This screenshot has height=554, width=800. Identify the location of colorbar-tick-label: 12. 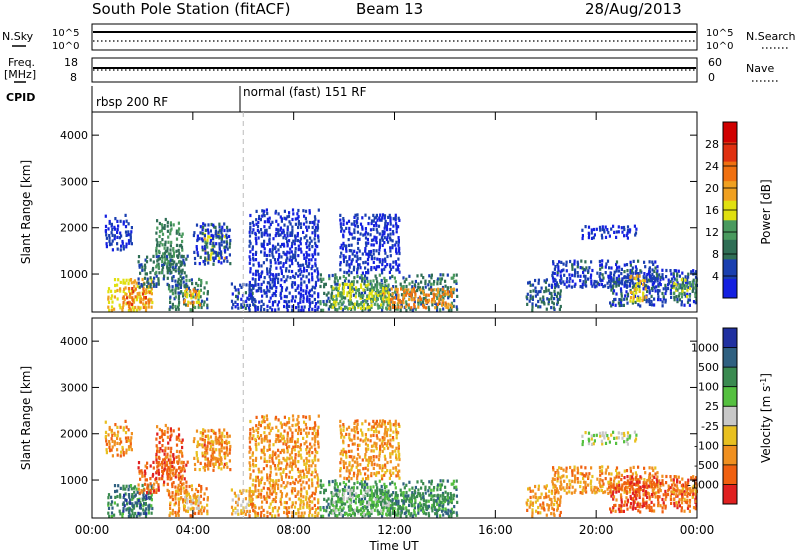
(712, 232).